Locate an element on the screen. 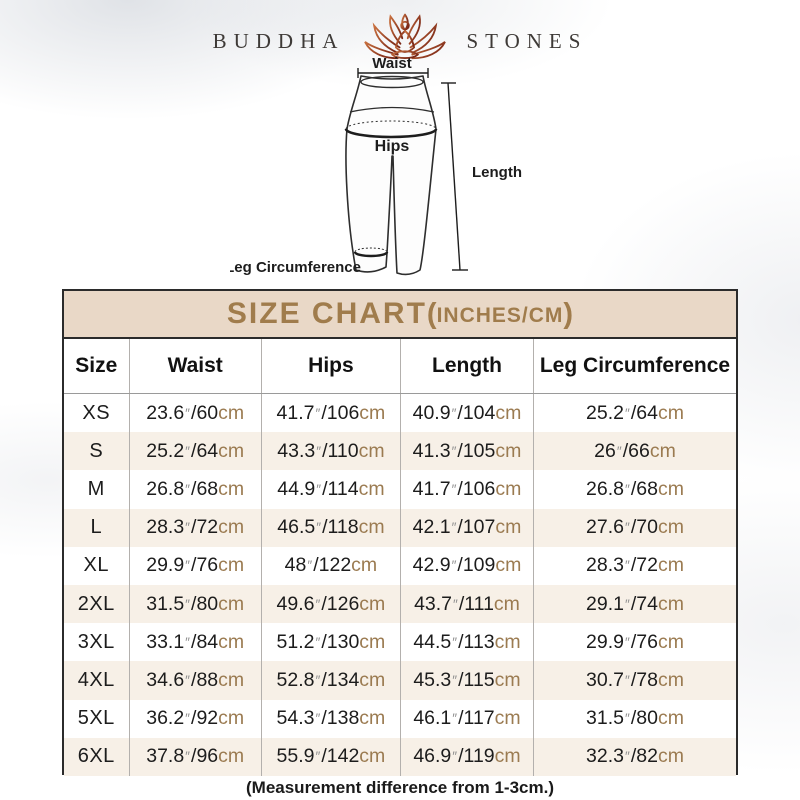 The image size is (800, 800). inches-value: 41.7 is located at coordinates (431, 488).